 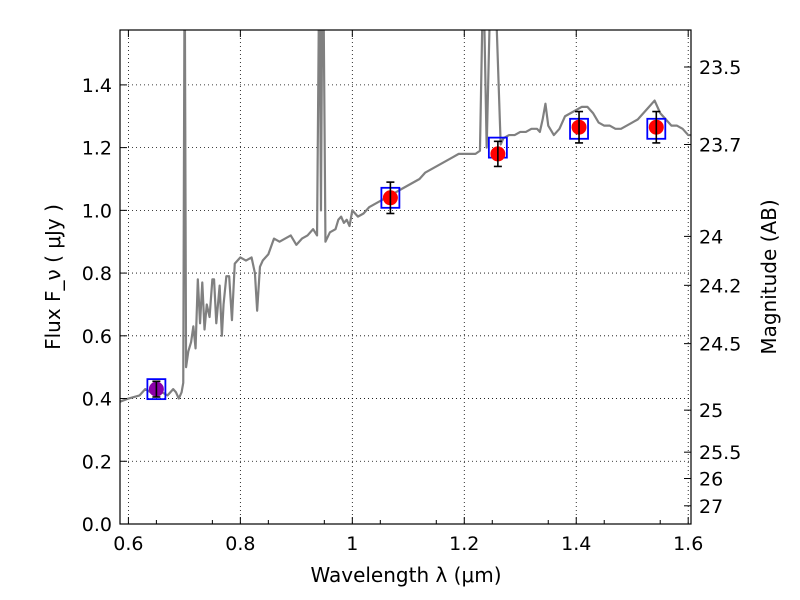 What do you see at coordinates (720, 453) in the screenshot?
I see `right-tick-label: 25.5` at bounding box center [720, 453].